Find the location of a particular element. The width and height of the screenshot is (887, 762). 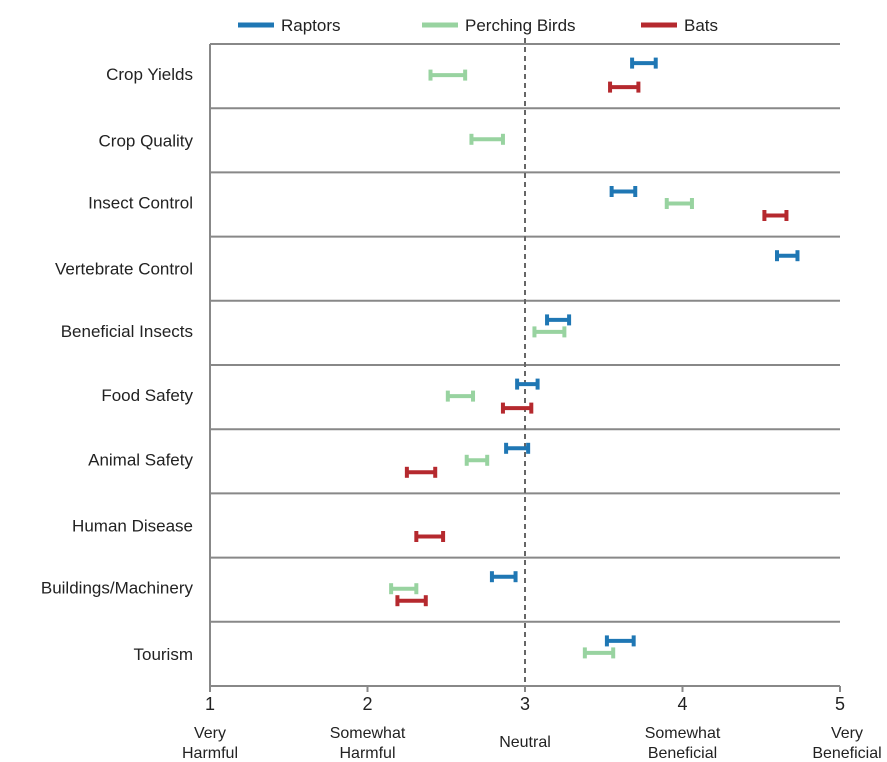

x-tick-description-3-line1: Neutral is located at coordinates (525, 742).